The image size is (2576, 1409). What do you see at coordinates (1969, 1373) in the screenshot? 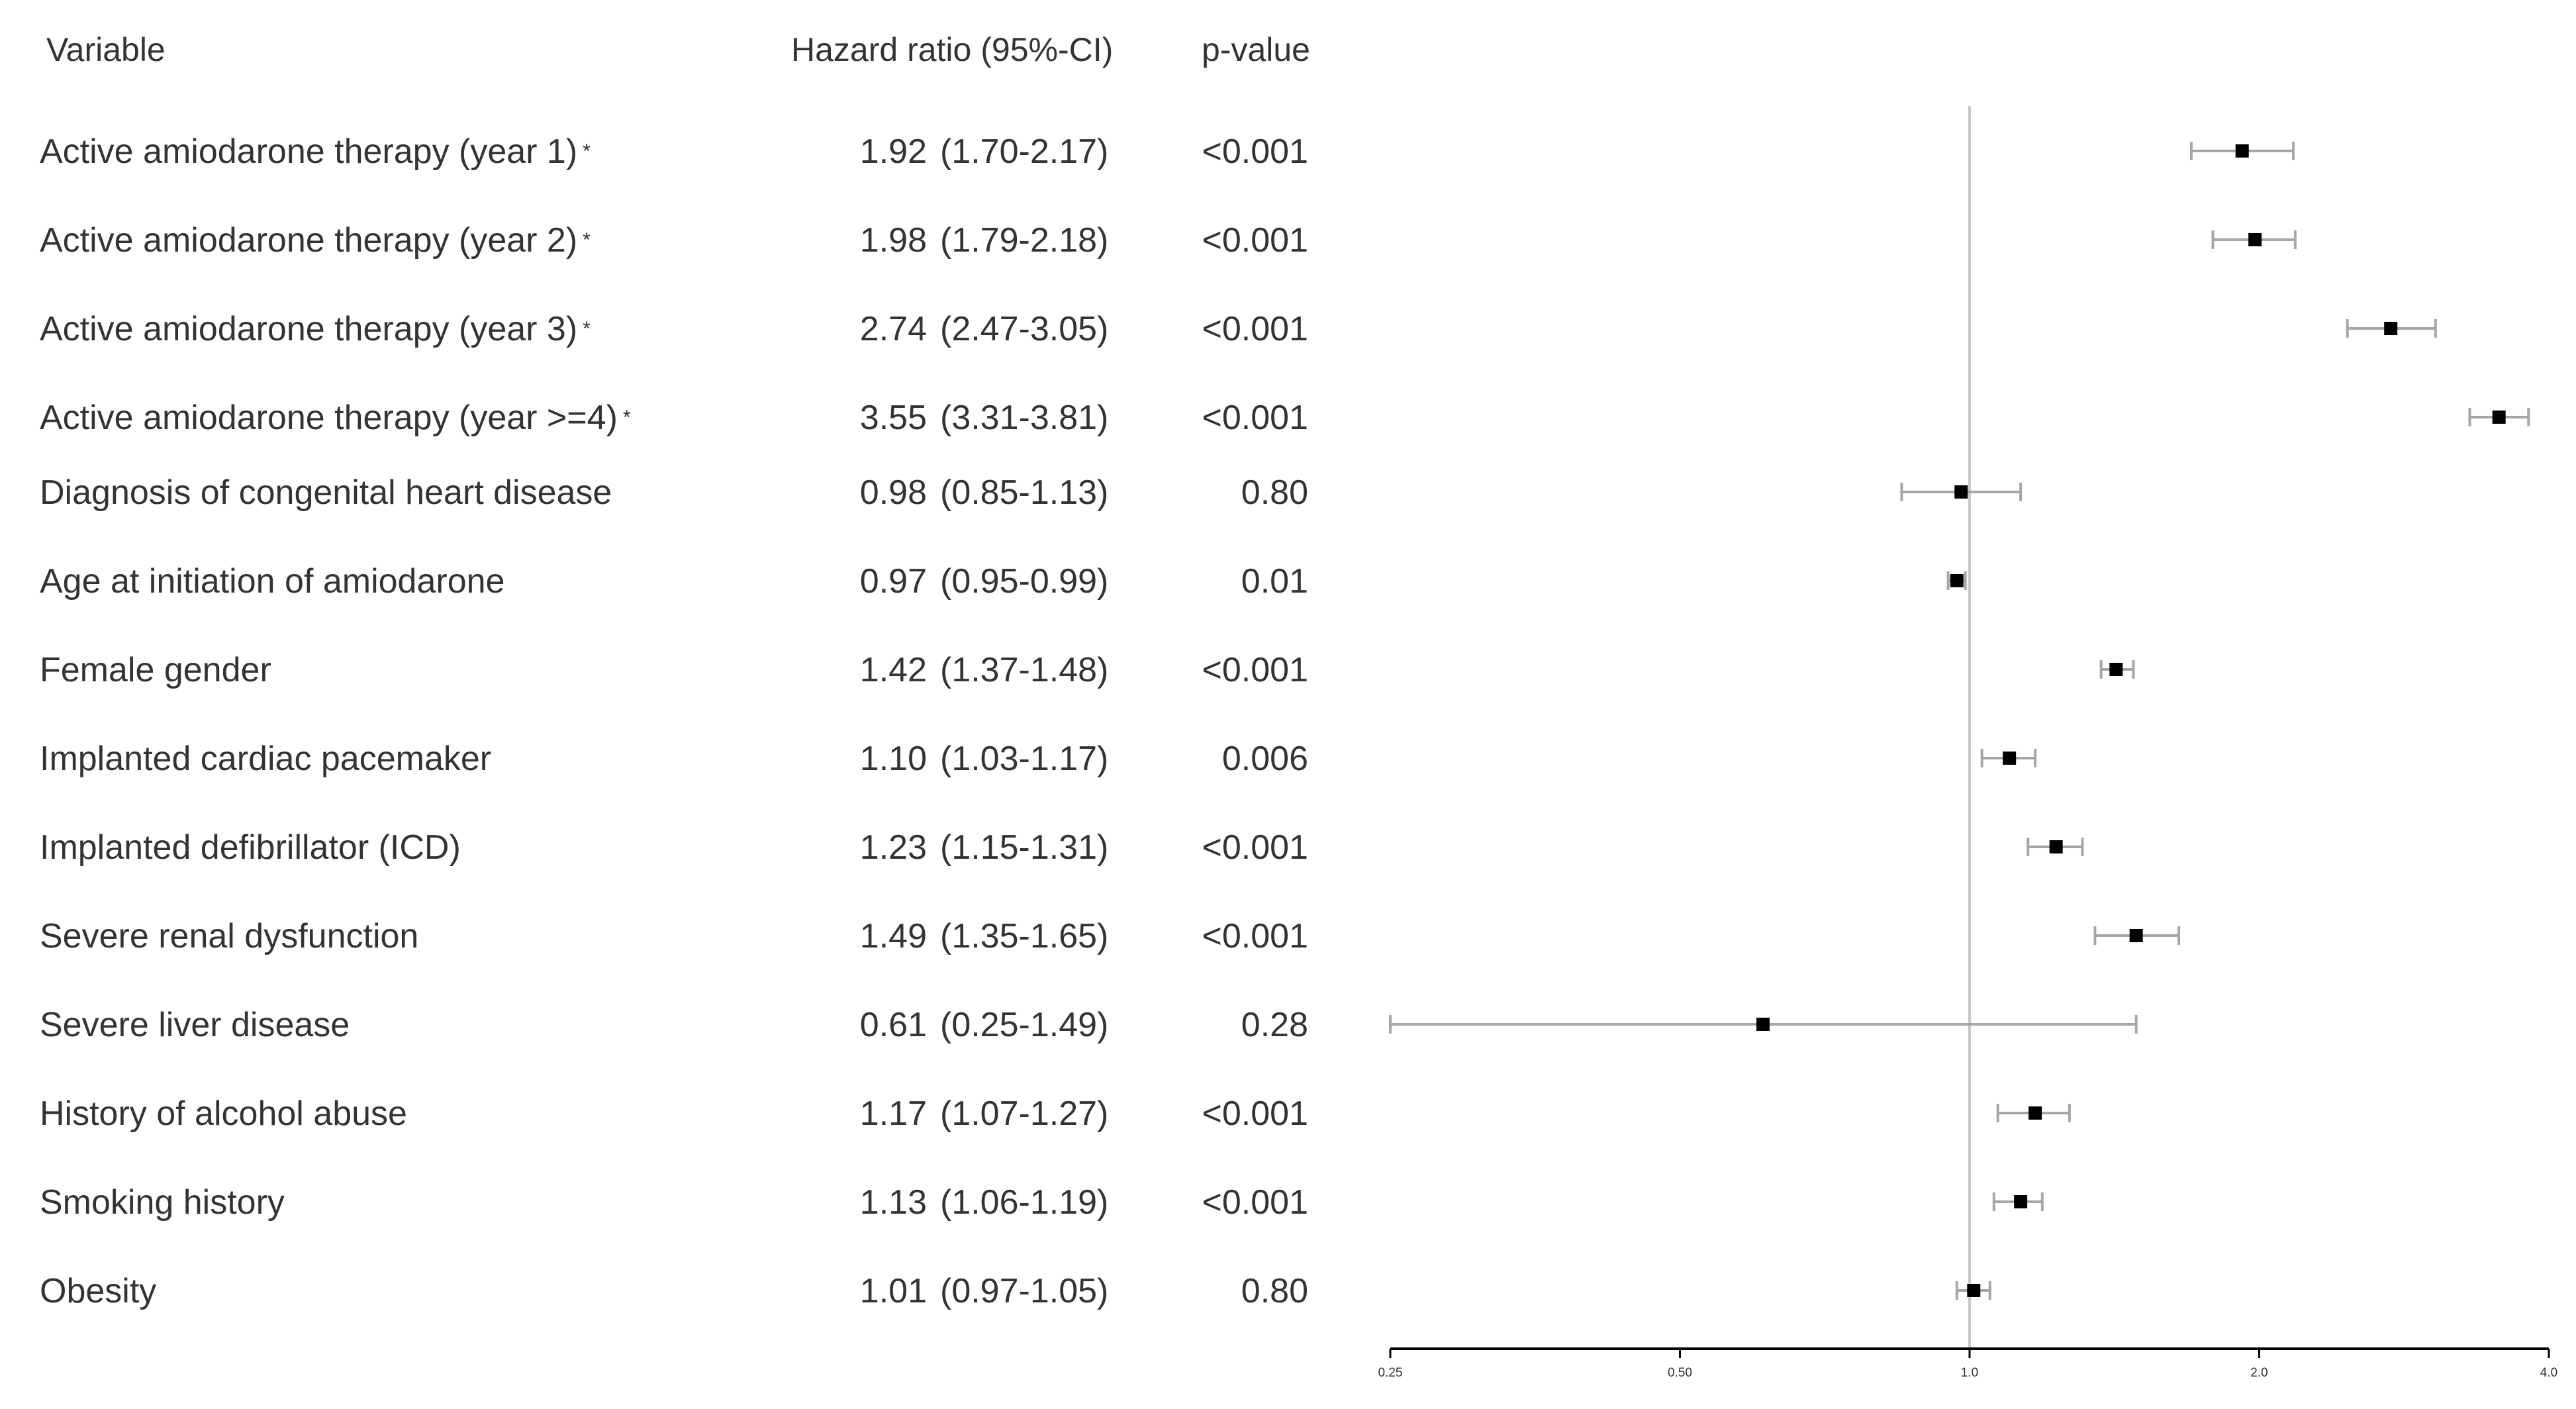
I see `x-axis-tick-label: 1.0` at bounding box center [1969, 1373].